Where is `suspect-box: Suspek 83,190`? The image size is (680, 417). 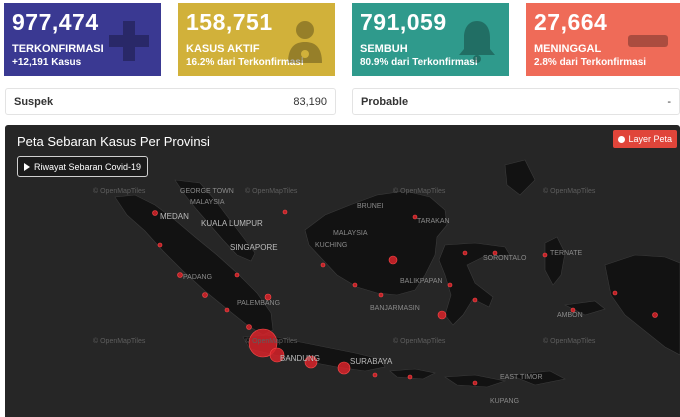 suspect-box: Suspek 83,190 is located at coordinates (170, 101).